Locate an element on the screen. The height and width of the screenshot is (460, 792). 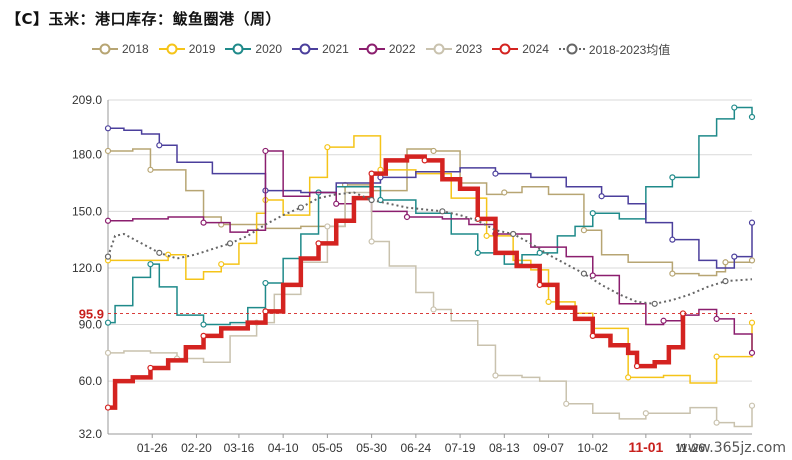
legend-item-2023: 2023 is located at coordinates (454, 49).